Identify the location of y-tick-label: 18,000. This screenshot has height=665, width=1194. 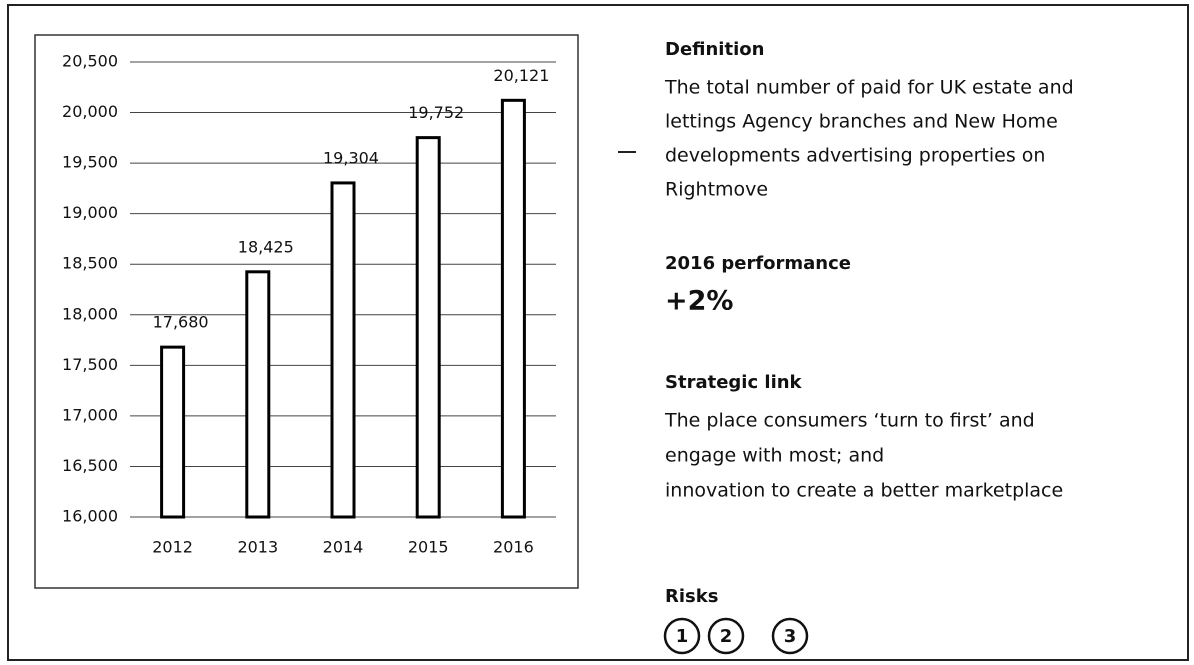
(90, 313).